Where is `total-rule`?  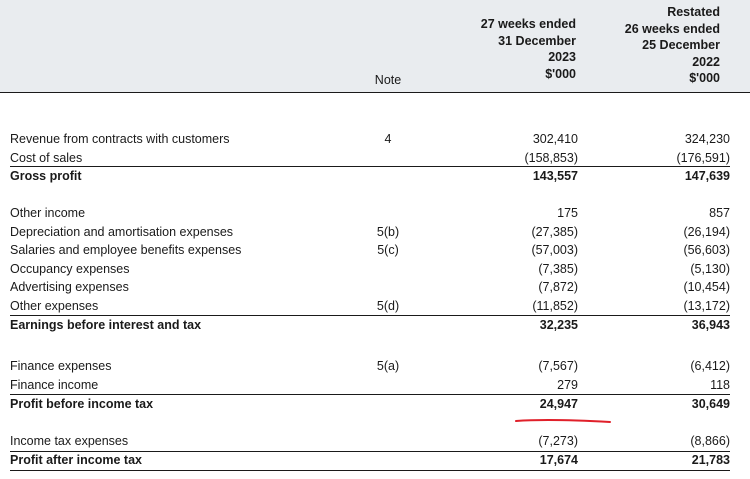 total-rule is located at coordinates (370, 470).